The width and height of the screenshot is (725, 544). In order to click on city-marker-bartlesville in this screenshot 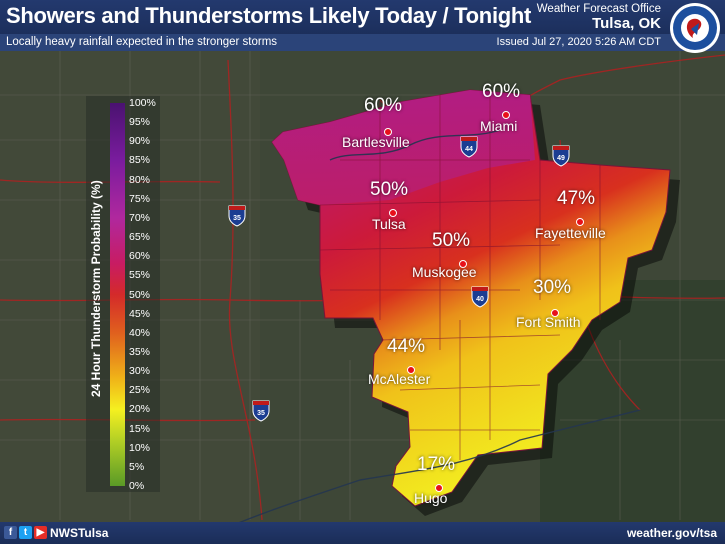, I will do `click(388, 132)`.